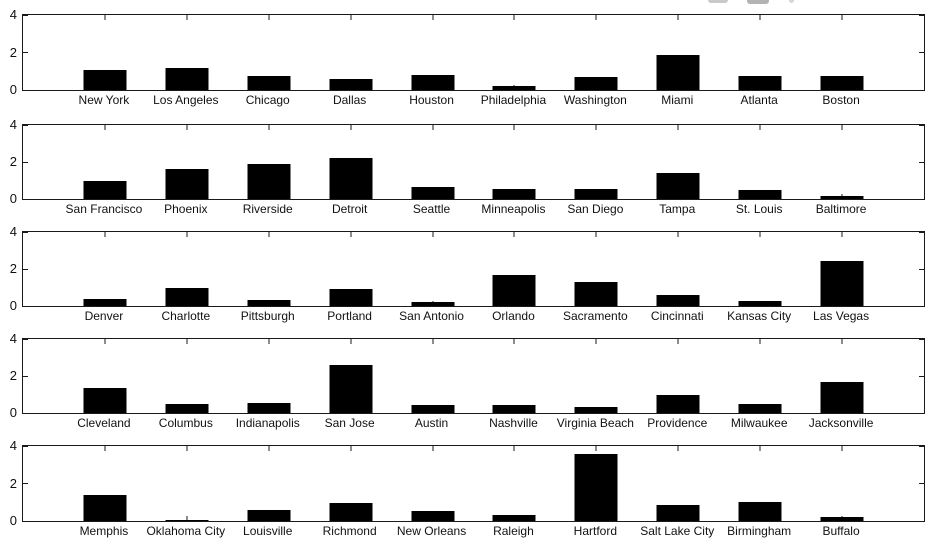  I want to click on x-tick-label: Virginia Beach, so click(595, 423).